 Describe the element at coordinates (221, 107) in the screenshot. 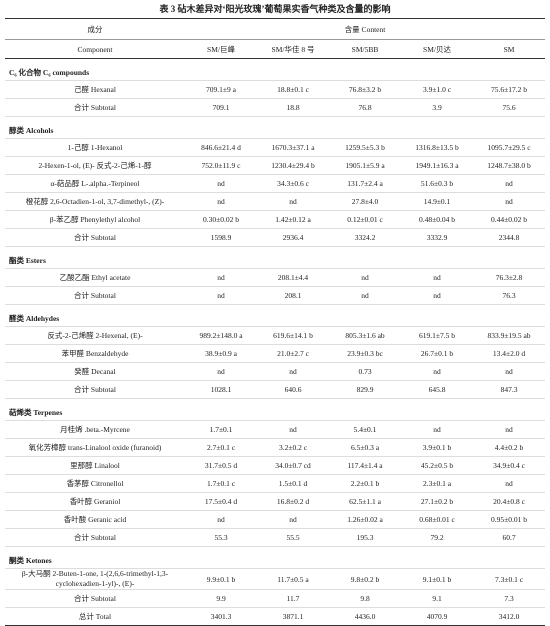

I see `content-cell: 709.1` at that location.